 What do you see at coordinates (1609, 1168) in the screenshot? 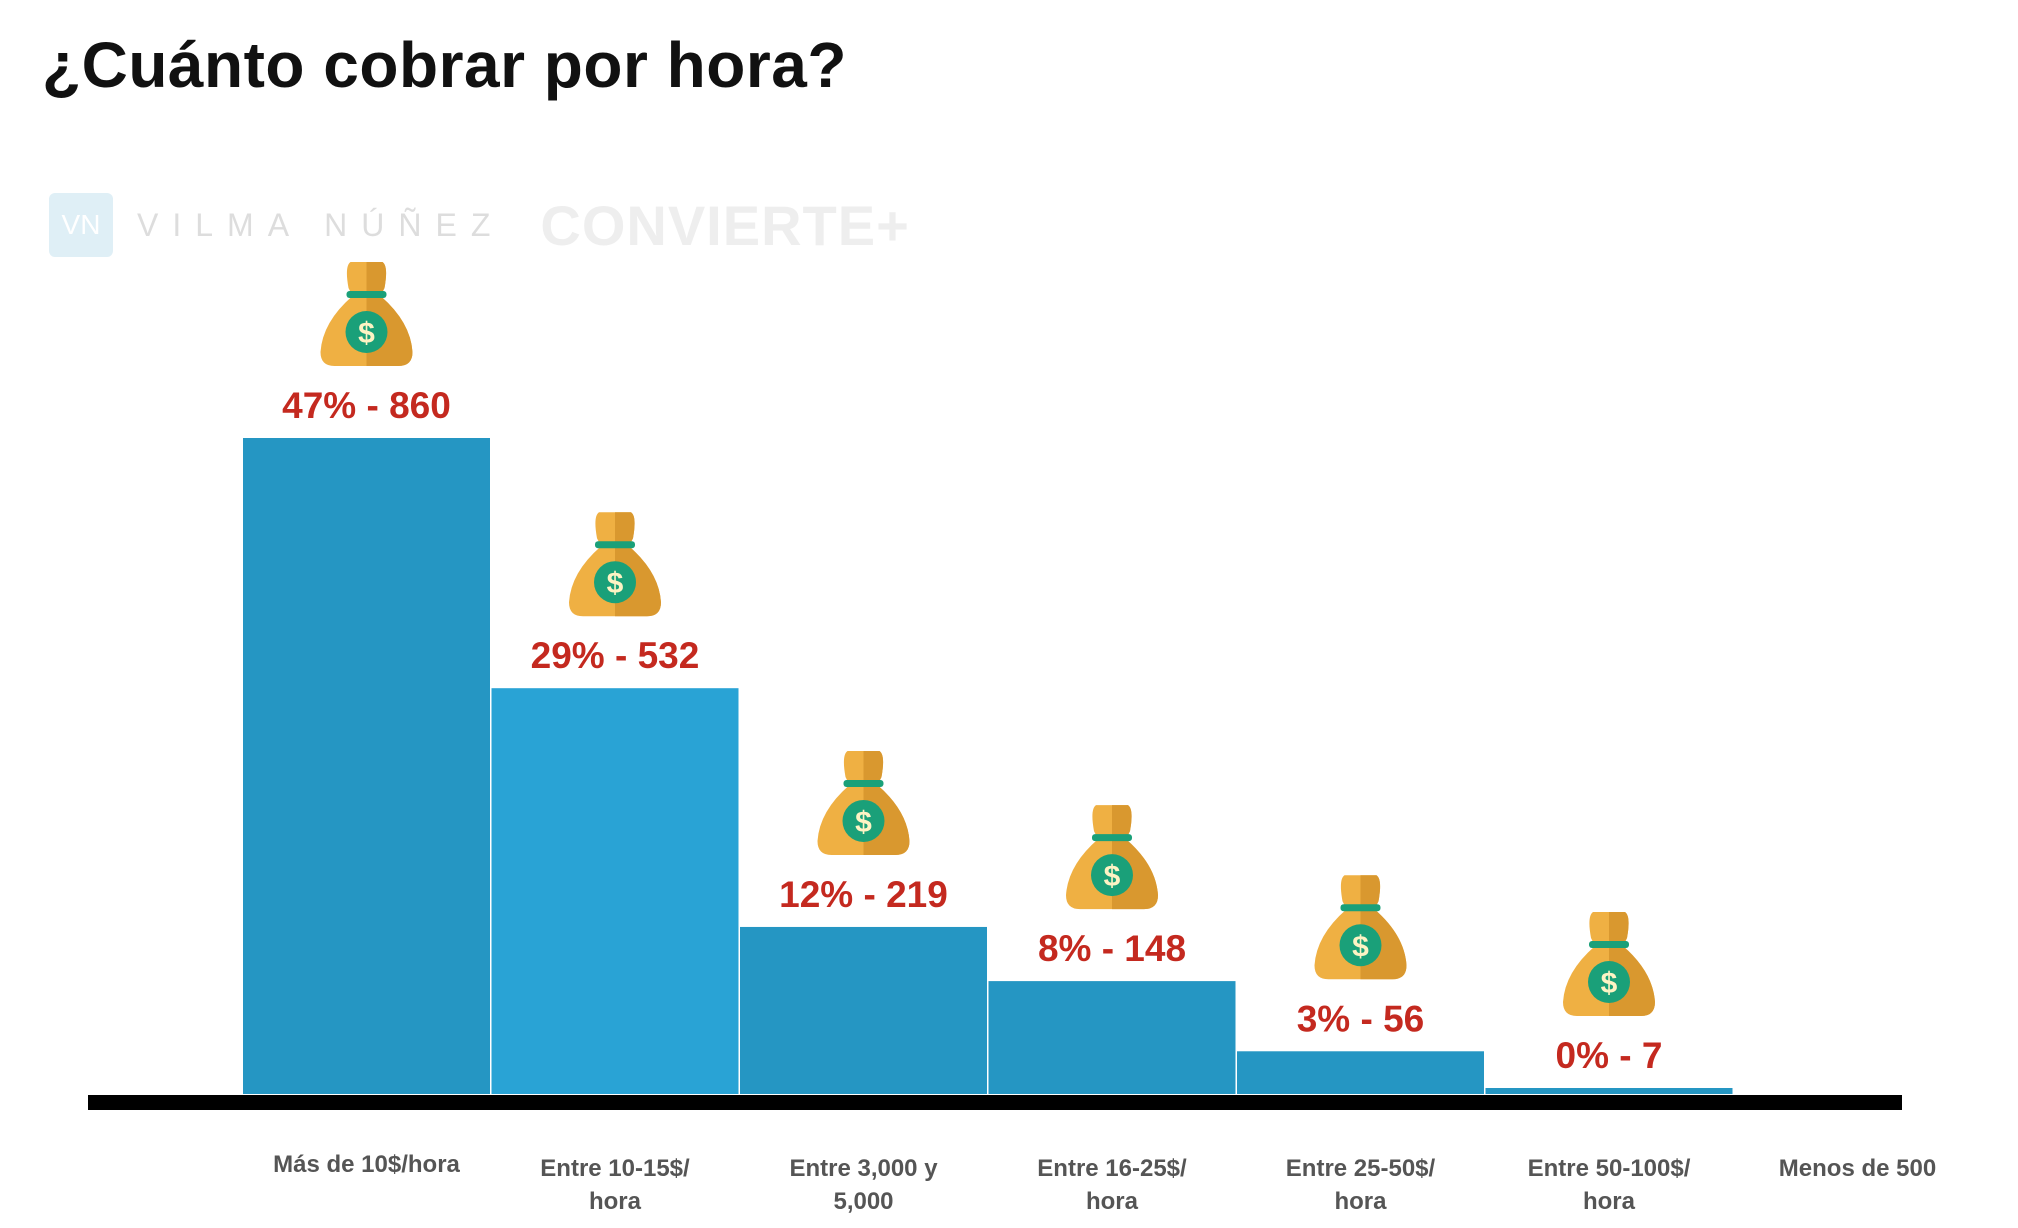
I see `category-label: Entre 50-100$/` at bounding box center [1609, 1168].